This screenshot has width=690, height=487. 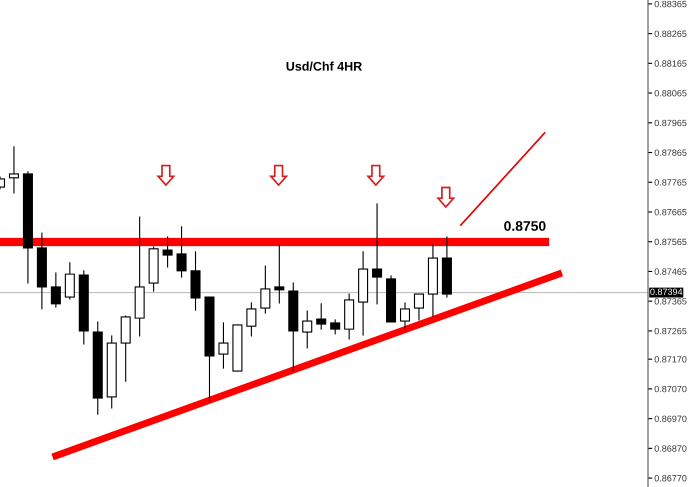 I want to click on y-tick-label: 0.87765, so click(x=670, y=182).